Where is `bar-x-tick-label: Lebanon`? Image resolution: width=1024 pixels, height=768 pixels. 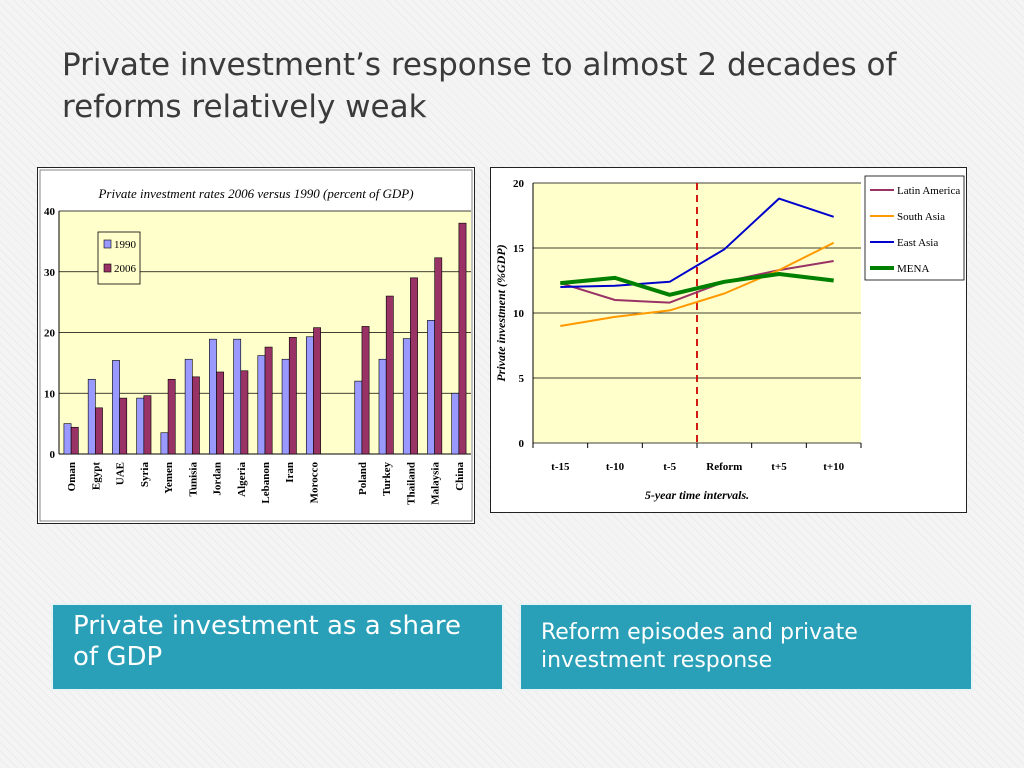
bar-x-tick-label: Lebanon is located at coordinates (266, 483).